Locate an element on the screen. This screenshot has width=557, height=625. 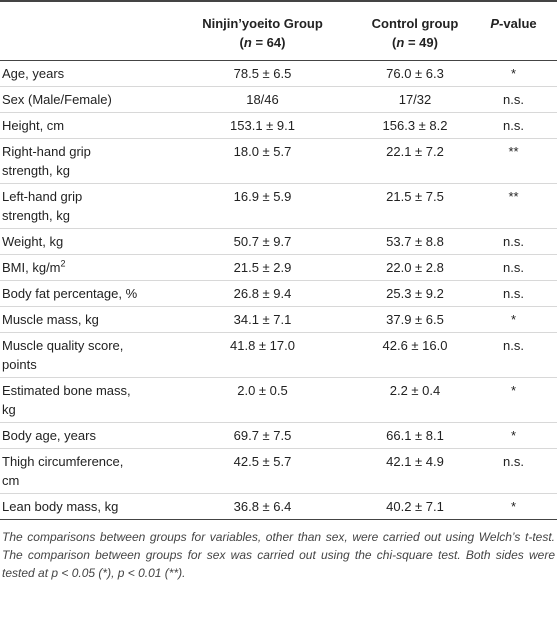
cell: 21.5 ± 2.9 is located at coordinates (262, 267).